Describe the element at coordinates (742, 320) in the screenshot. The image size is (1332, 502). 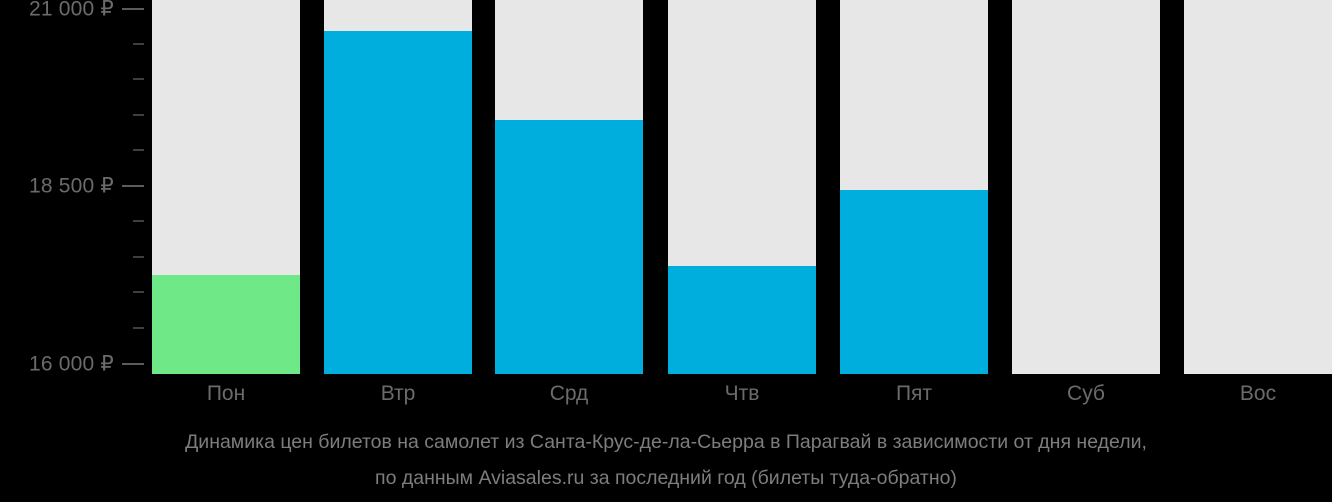
I see `bar-чтв` at that location.